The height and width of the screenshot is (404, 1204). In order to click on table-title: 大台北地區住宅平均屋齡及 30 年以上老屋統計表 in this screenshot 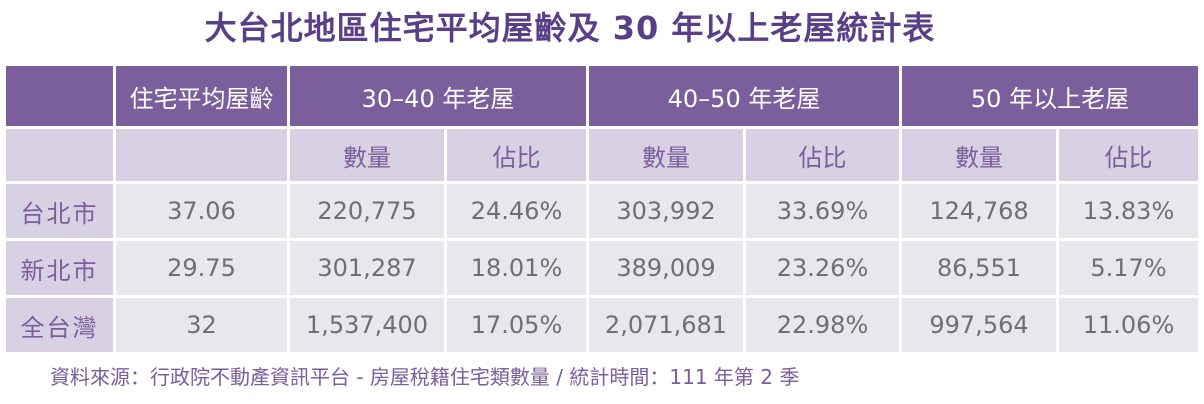, I will do `click(570, 28)`.